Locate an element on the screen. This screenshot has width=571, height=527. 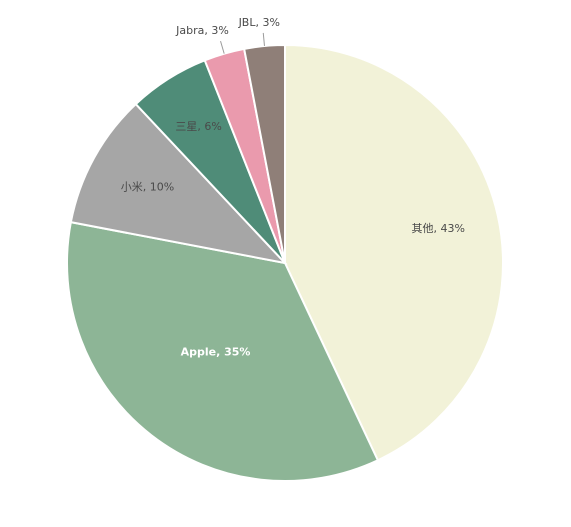
data-label-3: 小米, 10% is located at coordinates (147, 186).